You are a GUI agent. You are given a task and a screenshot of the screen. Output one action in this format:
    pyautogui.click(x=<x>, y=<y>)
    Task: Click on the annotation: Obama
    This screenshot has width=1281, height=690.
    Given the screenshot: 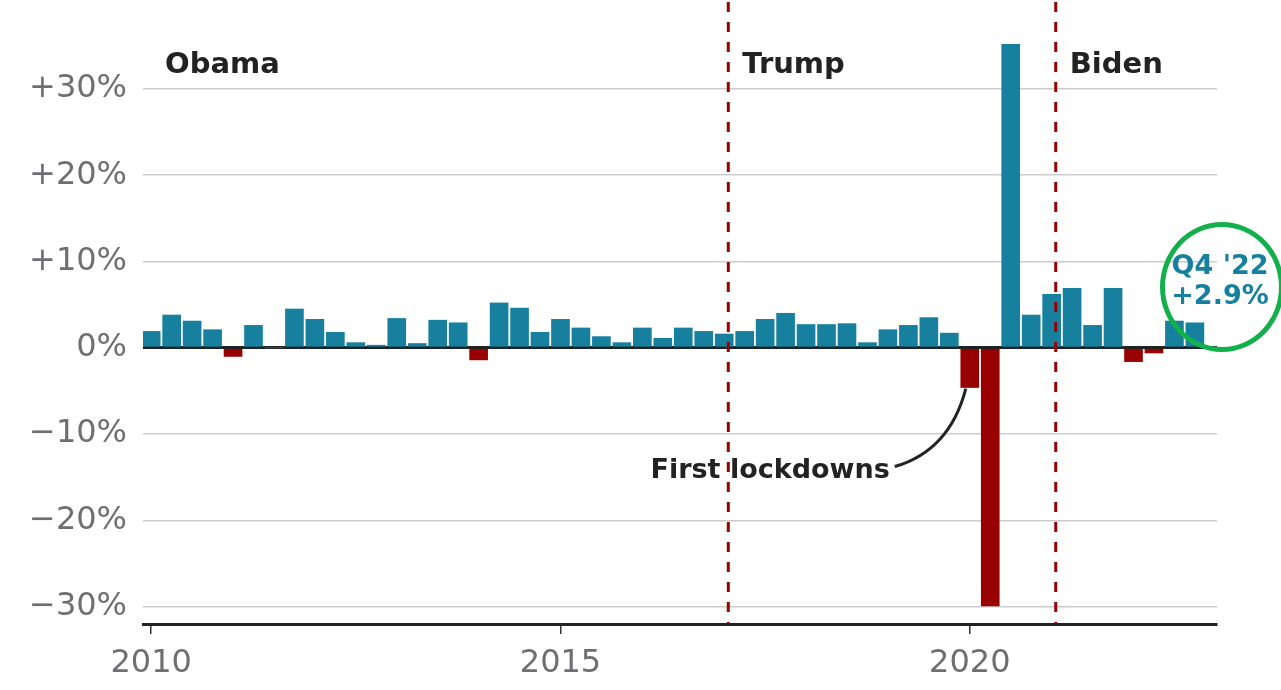 What is the action you would take?
    pyautogui.click(x=222, y=62)
    